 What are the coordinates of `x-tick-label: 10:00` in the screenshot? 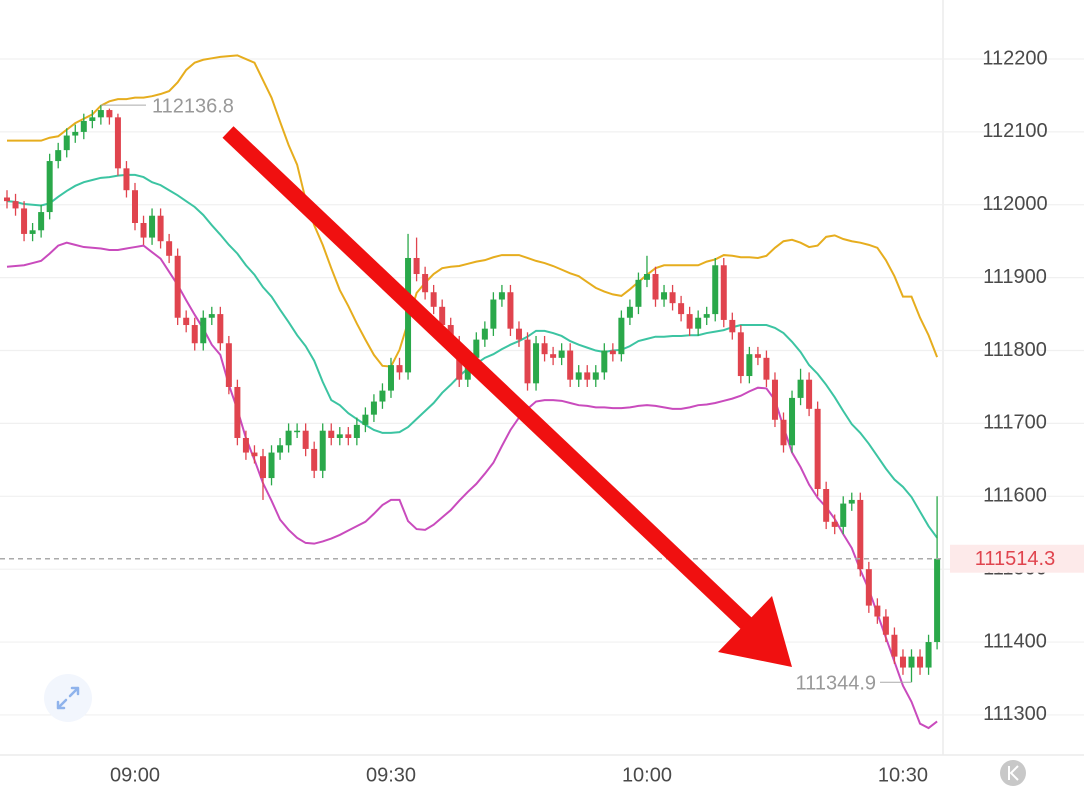 It's located at (647, 775).